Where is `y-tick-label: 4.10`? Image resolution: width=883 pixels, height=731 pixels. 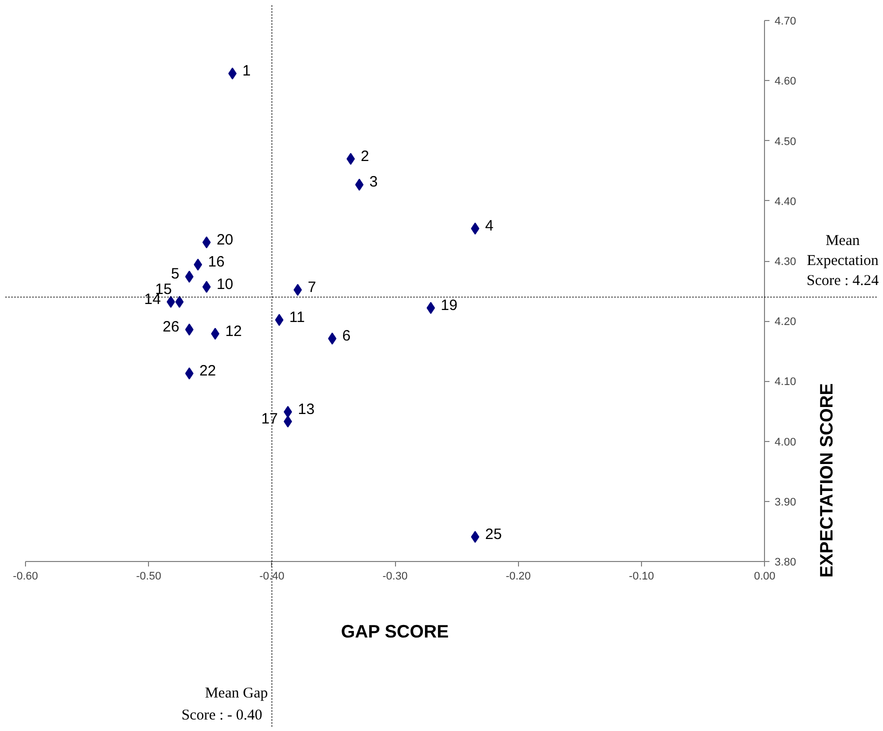
y-tick-label: 4.10 is located at coordinates (785, 382).